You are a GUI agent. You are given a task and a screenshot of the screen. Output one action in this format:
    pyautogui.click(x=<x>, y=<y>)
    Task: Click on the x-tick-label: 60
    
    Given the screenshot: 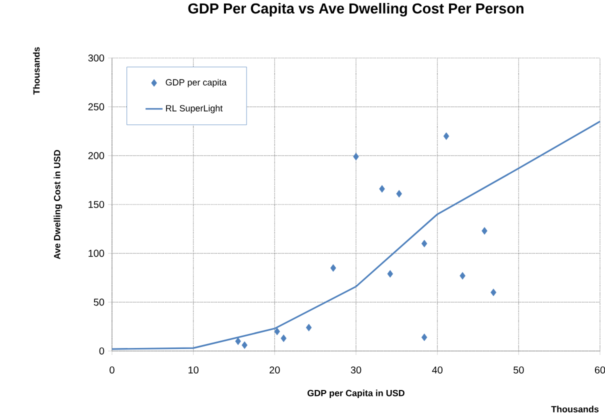 What is the action you would take?
    pyautogui.click(x=599, y=370)
    